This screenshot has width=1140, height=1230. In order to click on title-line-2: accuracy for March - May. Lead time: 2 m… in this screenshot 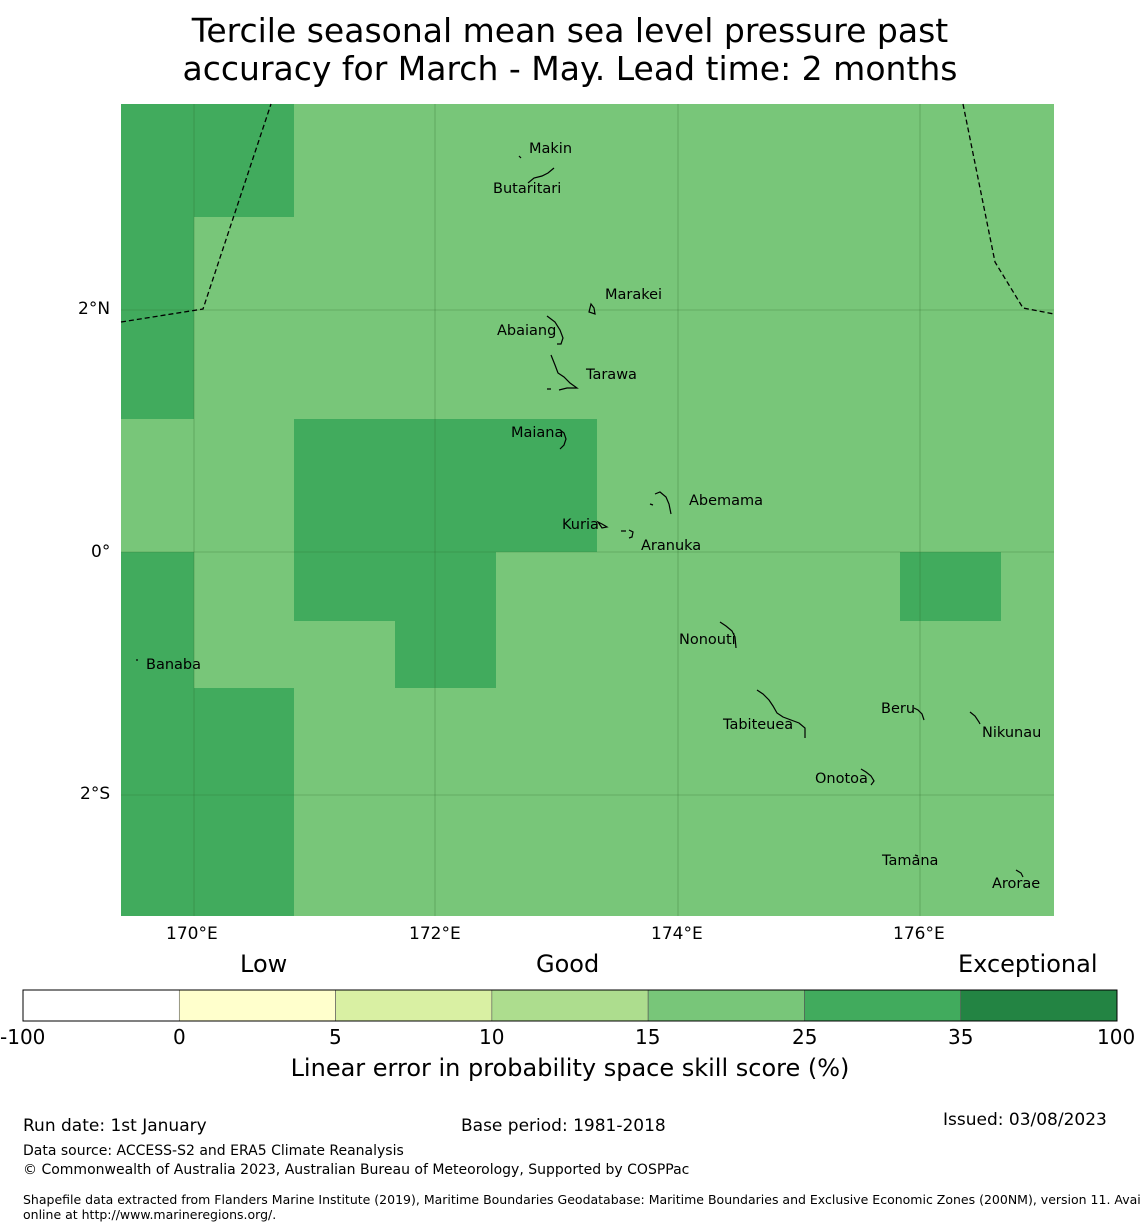, I will do `click(570, 68)`.